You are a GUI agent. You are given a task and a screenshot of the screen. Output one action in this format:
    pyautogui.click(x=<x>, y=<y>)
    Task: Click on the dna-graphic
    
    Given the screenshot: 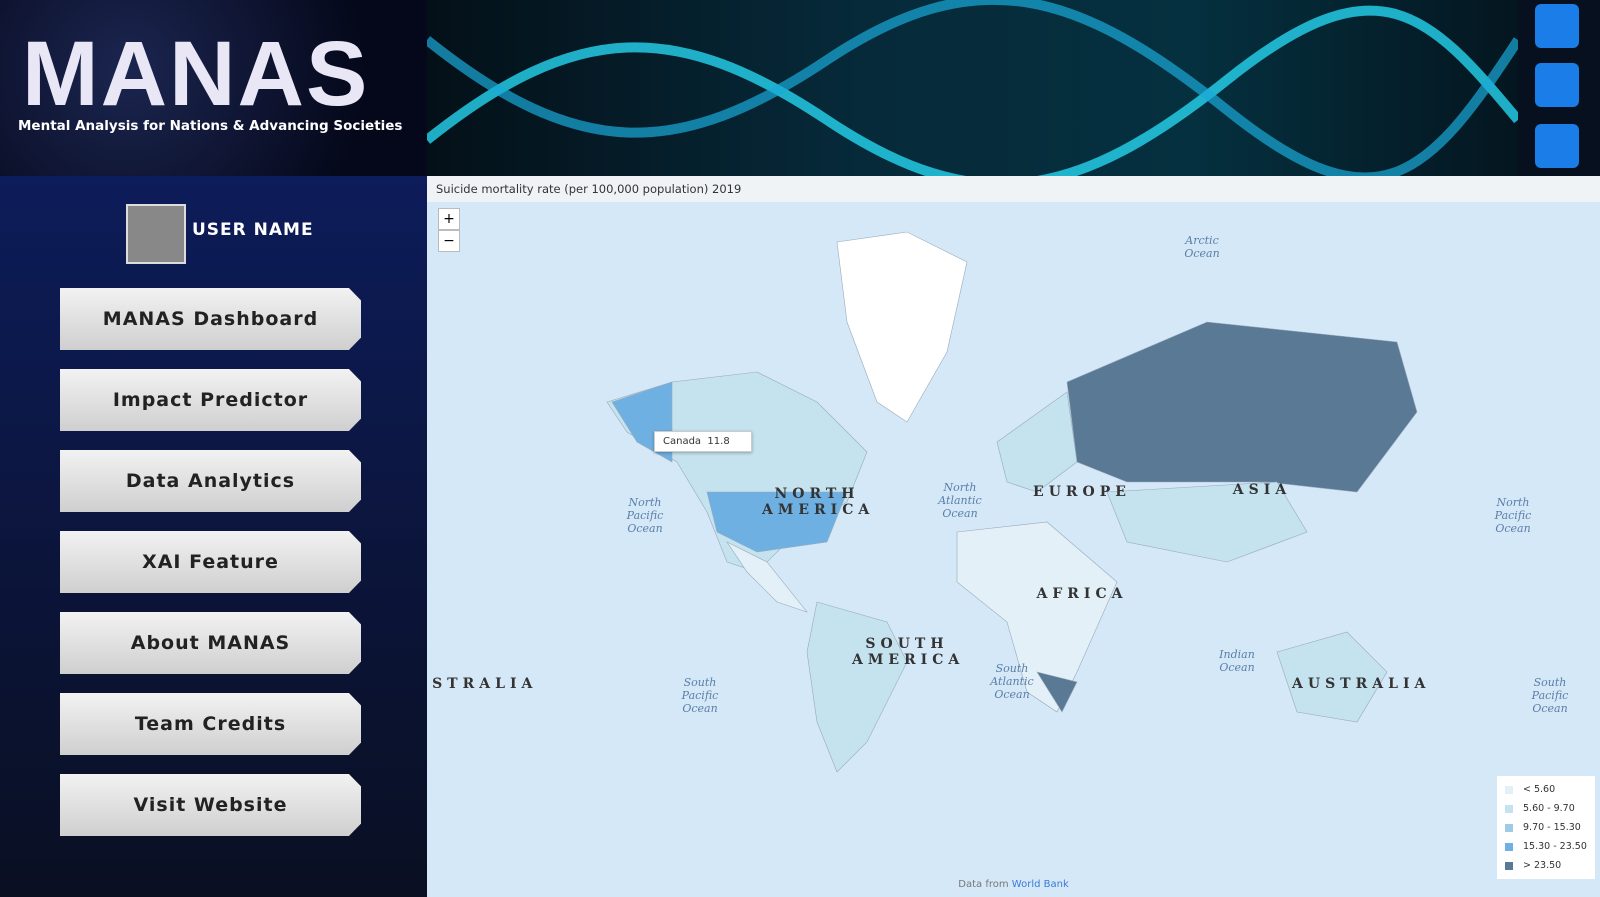 What is the action you would take?
    pyautogui.click(x=972, y=88)
    